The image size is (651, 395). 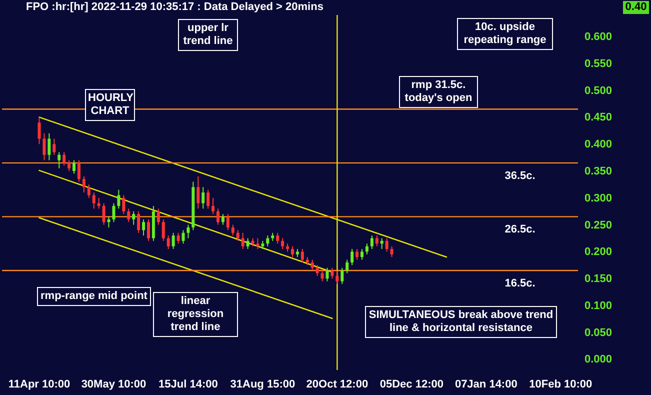 What do you see at coordinates (636, 7) in the screenshot?
I see `text: 0.40` at bounding box center [636, 7].